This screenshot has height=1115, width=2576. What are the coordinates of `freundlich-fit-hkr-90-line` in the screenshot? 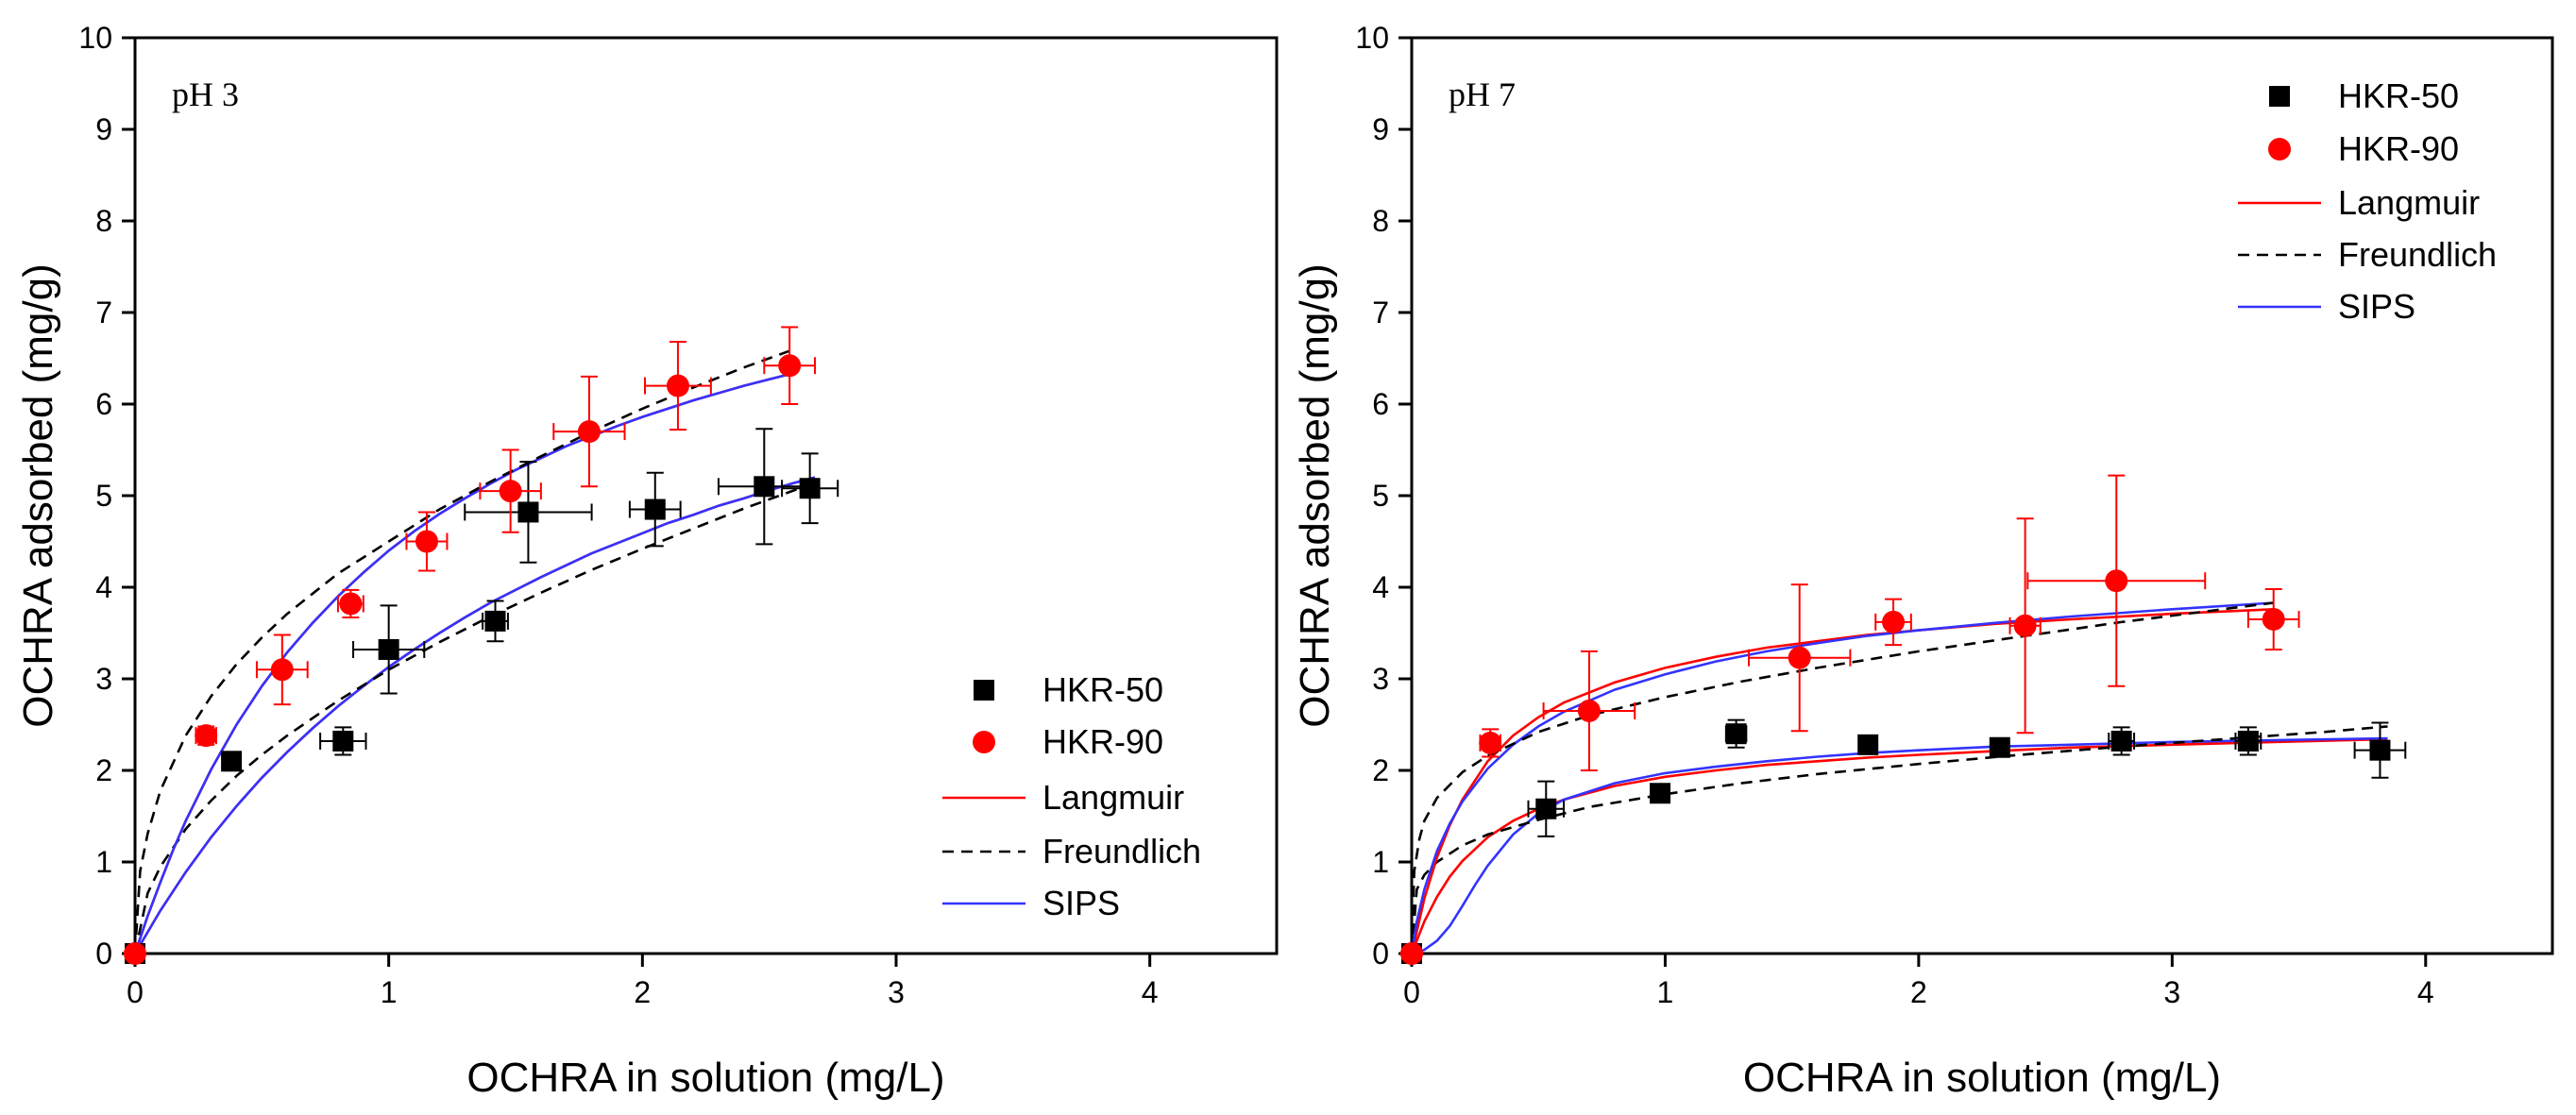 It's located at (465, 650).